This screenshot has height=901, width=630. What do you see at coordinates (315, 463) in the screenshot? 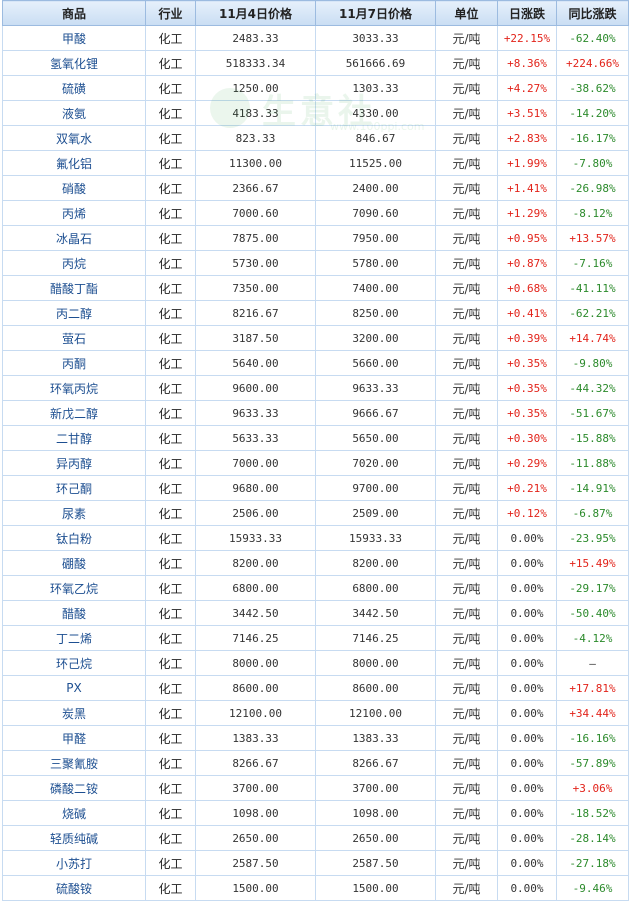
I see `table-row: 异丙醇 化工 7000.00 7020.00 元/吨 +0.29% -11.88%` at bounding box center [315, 463].